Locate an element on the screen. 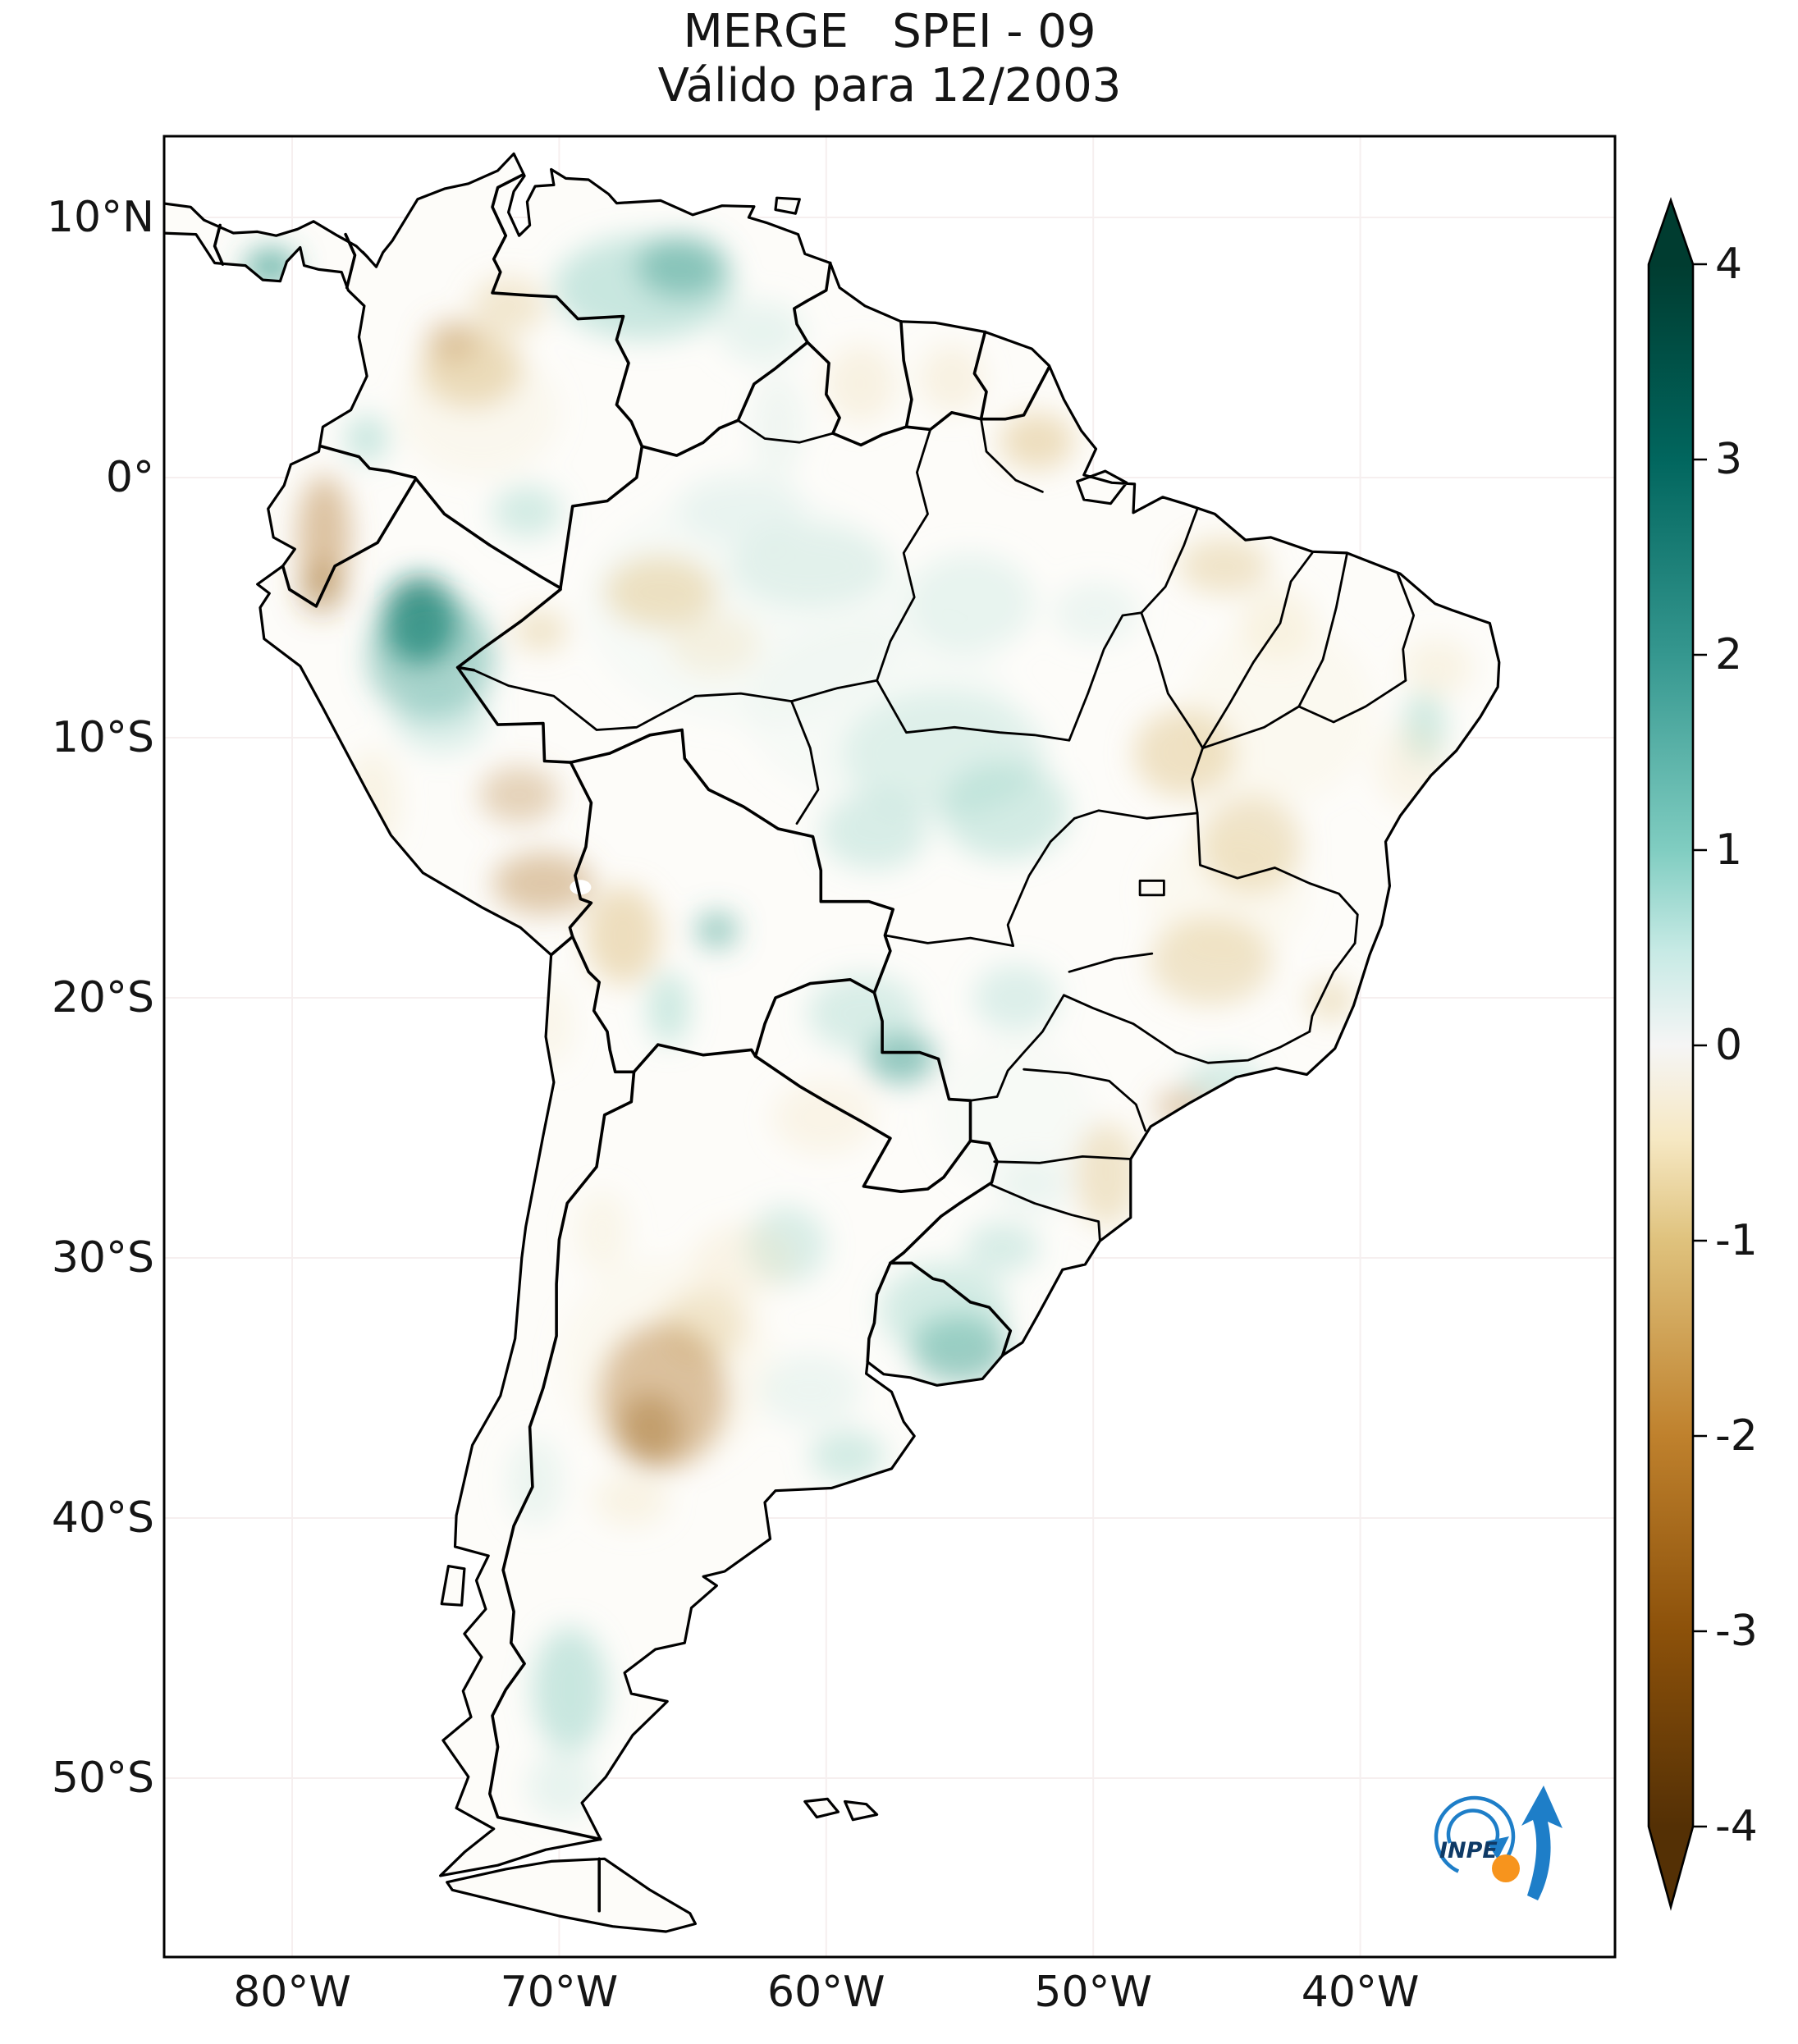  lon-tick-label: 70°W is located at coordinates (559, 1993).